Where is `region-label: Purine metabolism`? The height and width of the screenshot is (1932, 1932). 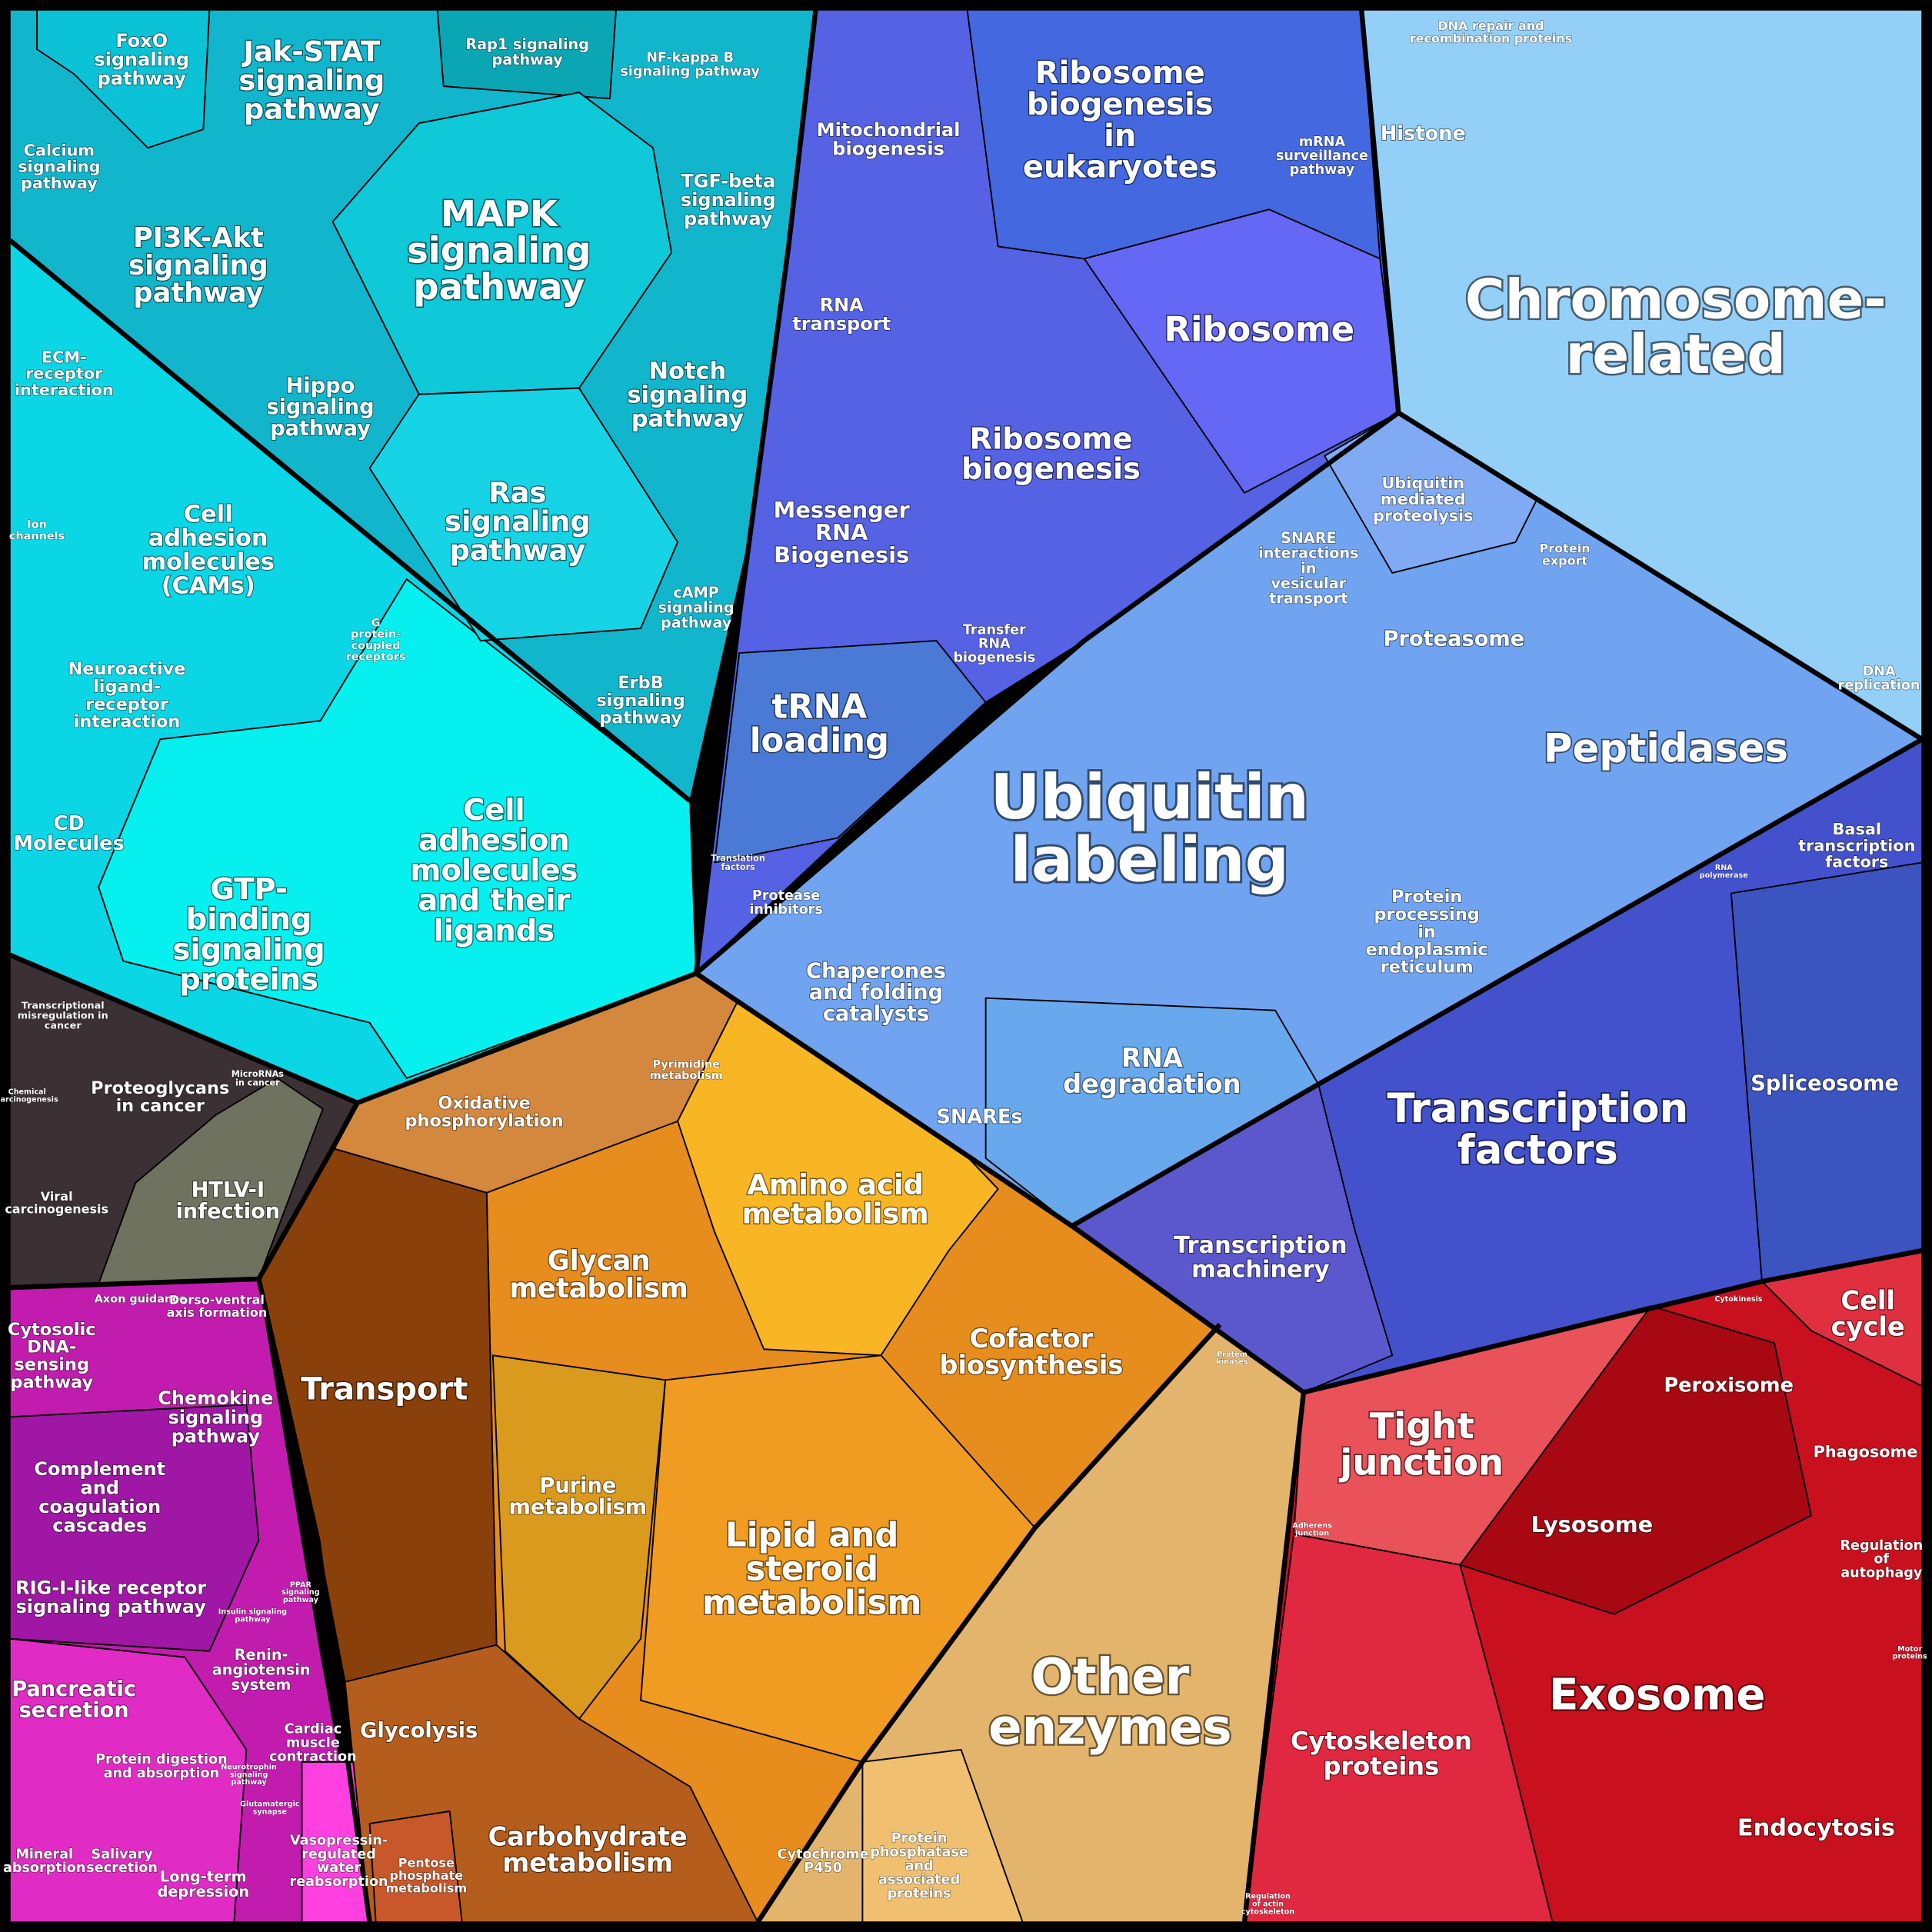
region-label: Purine metabolism is located at coordinates (578, 1497).